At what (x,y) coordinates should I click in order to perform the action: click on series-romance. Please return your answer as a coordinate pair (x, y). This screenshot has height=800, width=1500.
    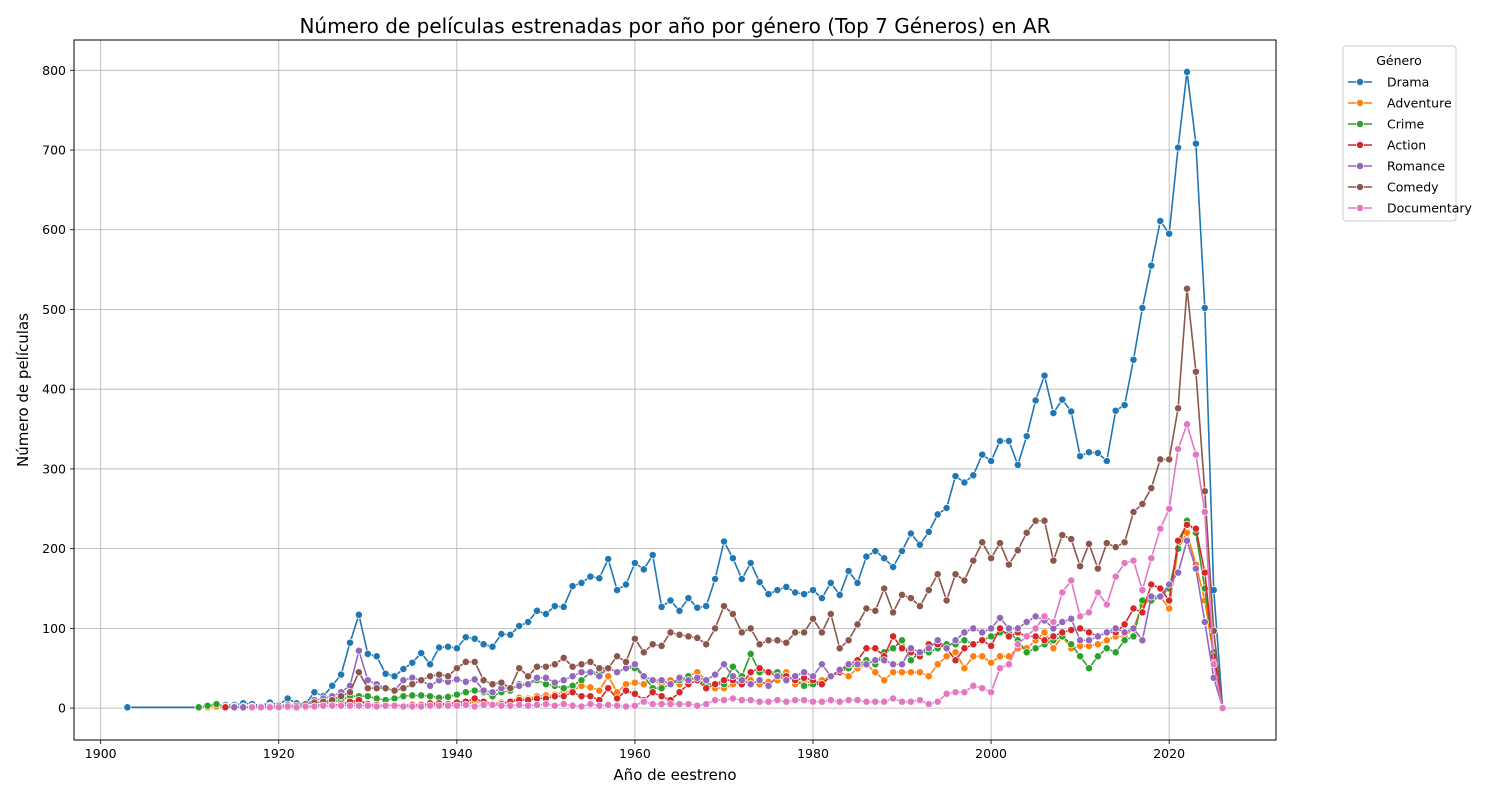
    Looking at the image, I should click on (728, 624).